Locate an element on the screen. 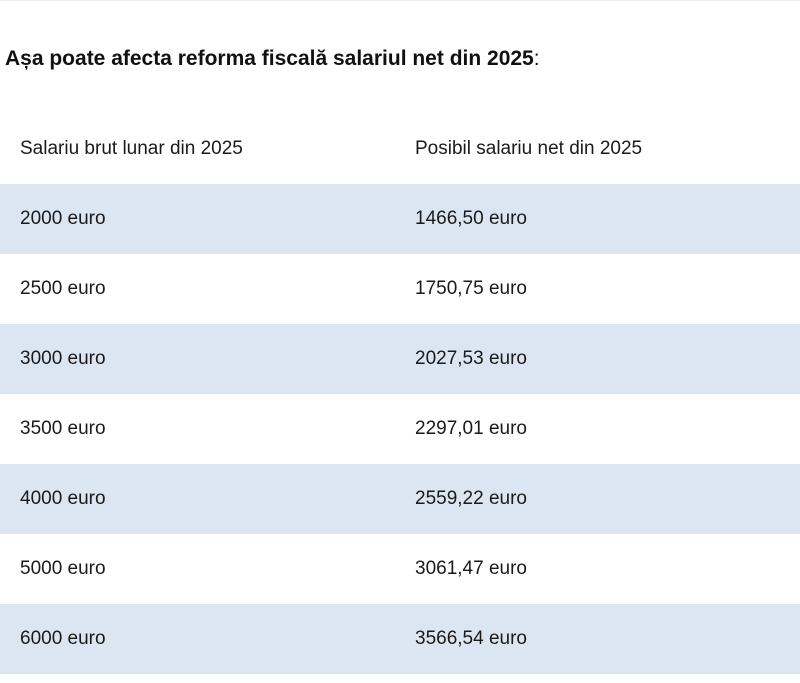  gross-salary-cell: 2500 euro is located at coordinates (63, 288).